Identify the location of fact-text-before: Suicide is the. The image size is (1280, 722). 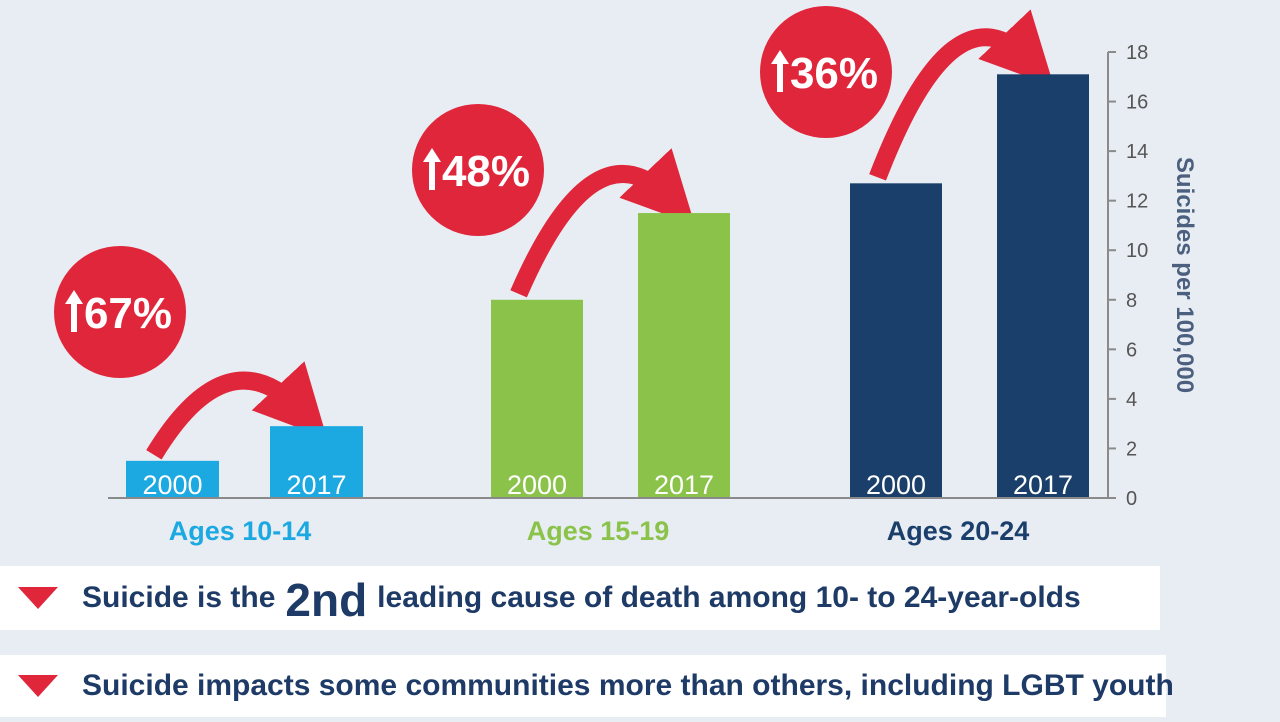
(179, 597).